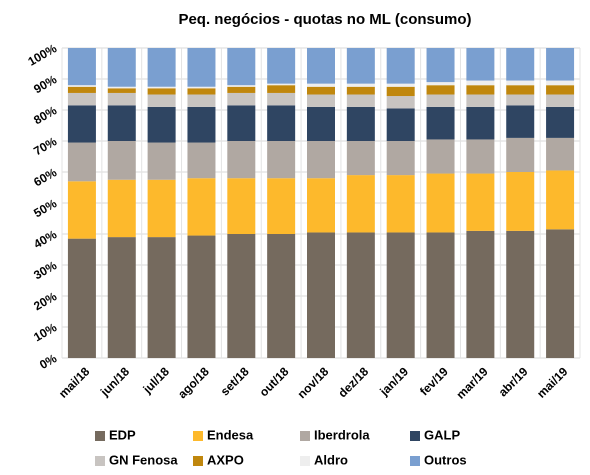 The image size is (590, 475). I want to click on y-tick-label: 100%, so click(42, 55).